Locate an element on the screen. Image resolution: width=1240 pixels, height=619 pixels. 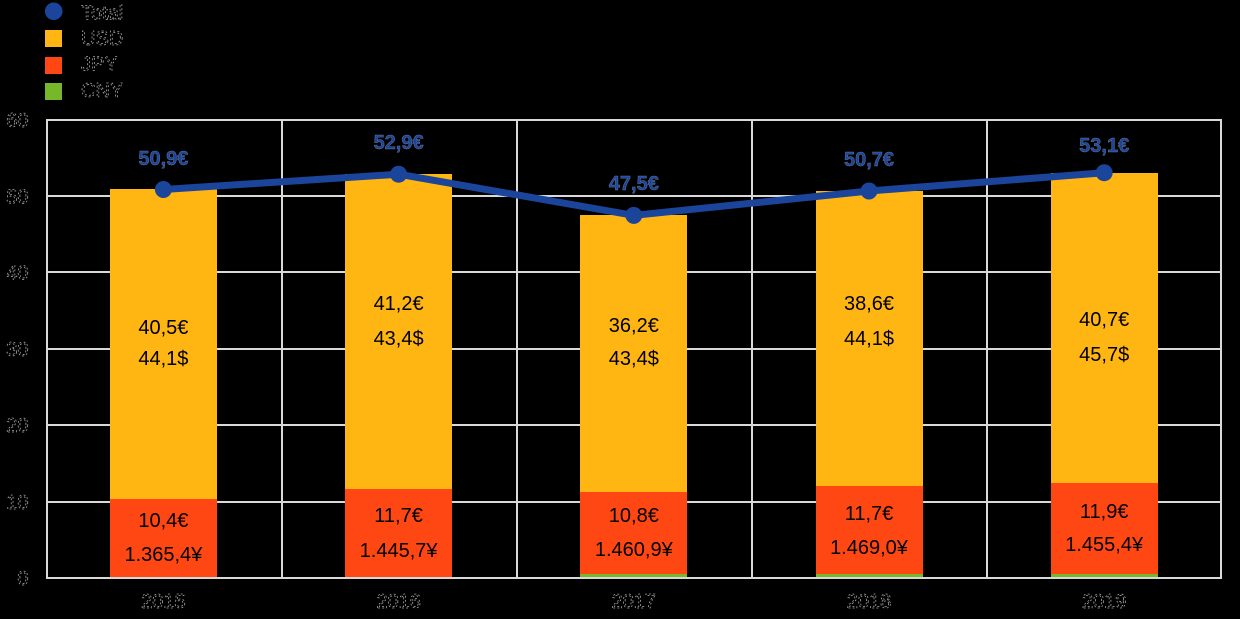
svg-text: JPY is located at coordinates (99, 65).